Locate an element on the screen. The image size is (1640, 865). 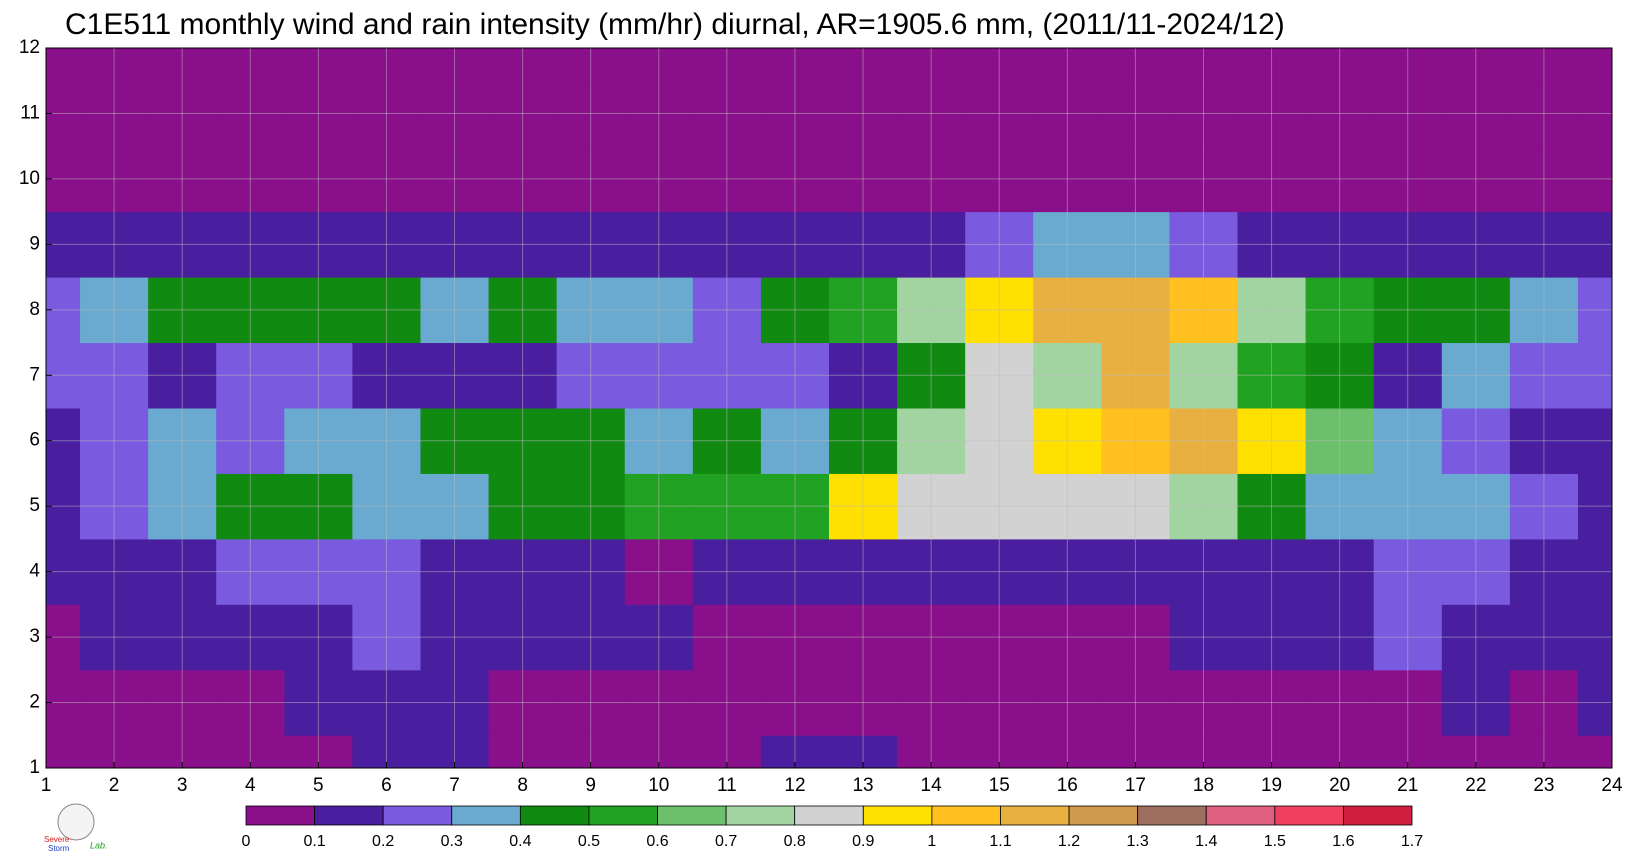
x-tick-label: 17 is located at coordinates (1135, 785).